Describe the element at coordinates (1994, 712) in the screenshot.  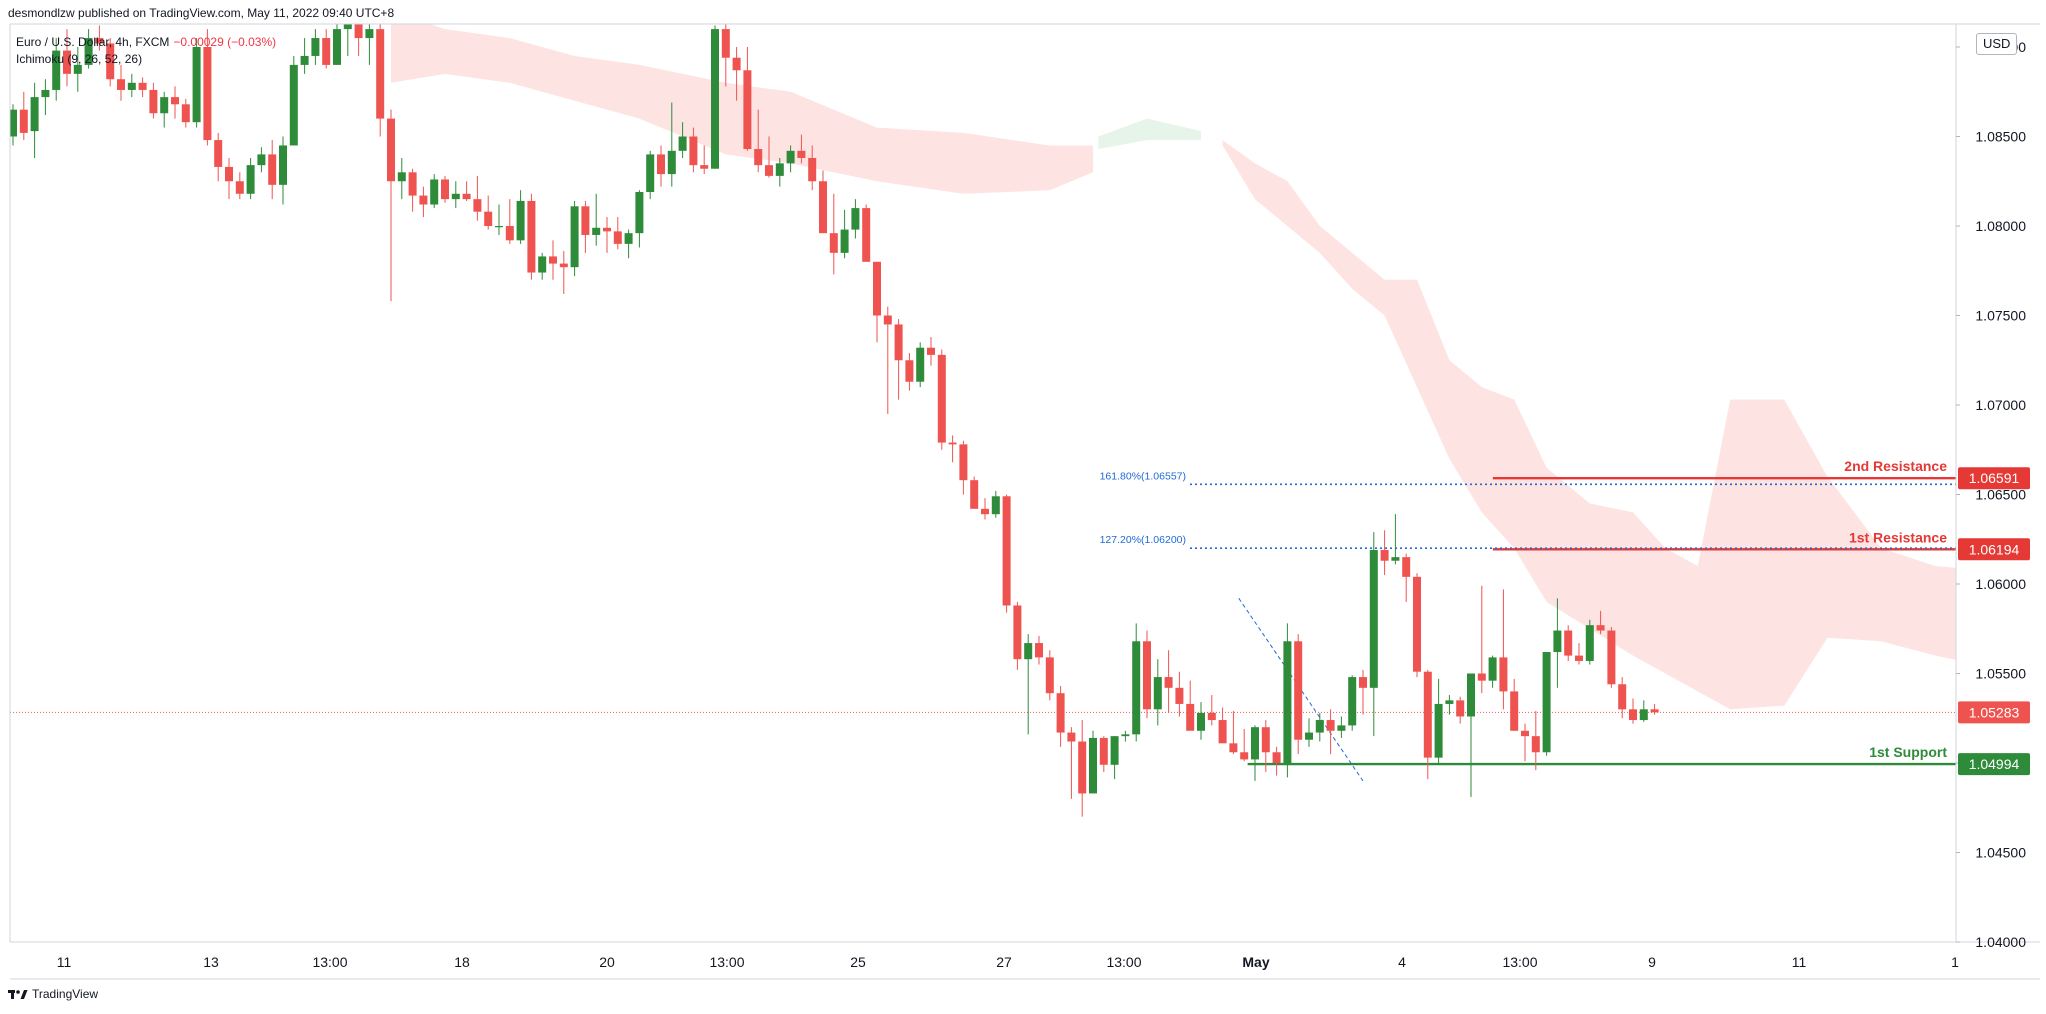
I see `last-price-tag-bg` at that location.